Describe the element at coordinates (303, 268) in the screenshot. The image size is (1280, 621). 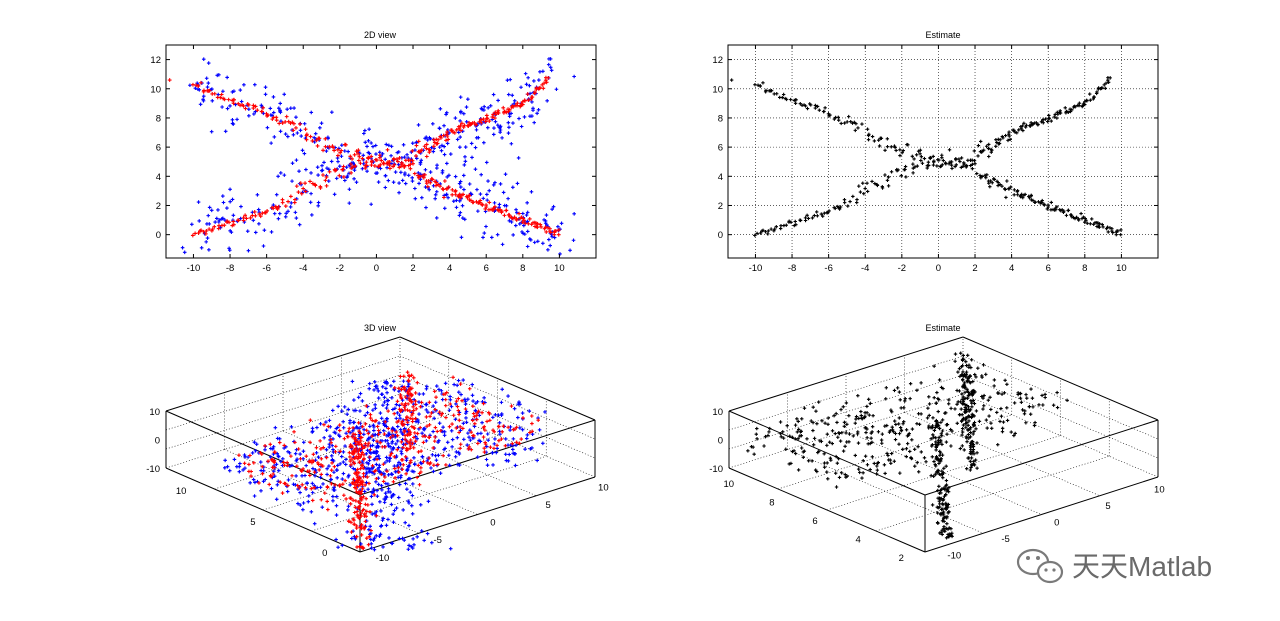
I see `x-tick-label: -4` at that location.